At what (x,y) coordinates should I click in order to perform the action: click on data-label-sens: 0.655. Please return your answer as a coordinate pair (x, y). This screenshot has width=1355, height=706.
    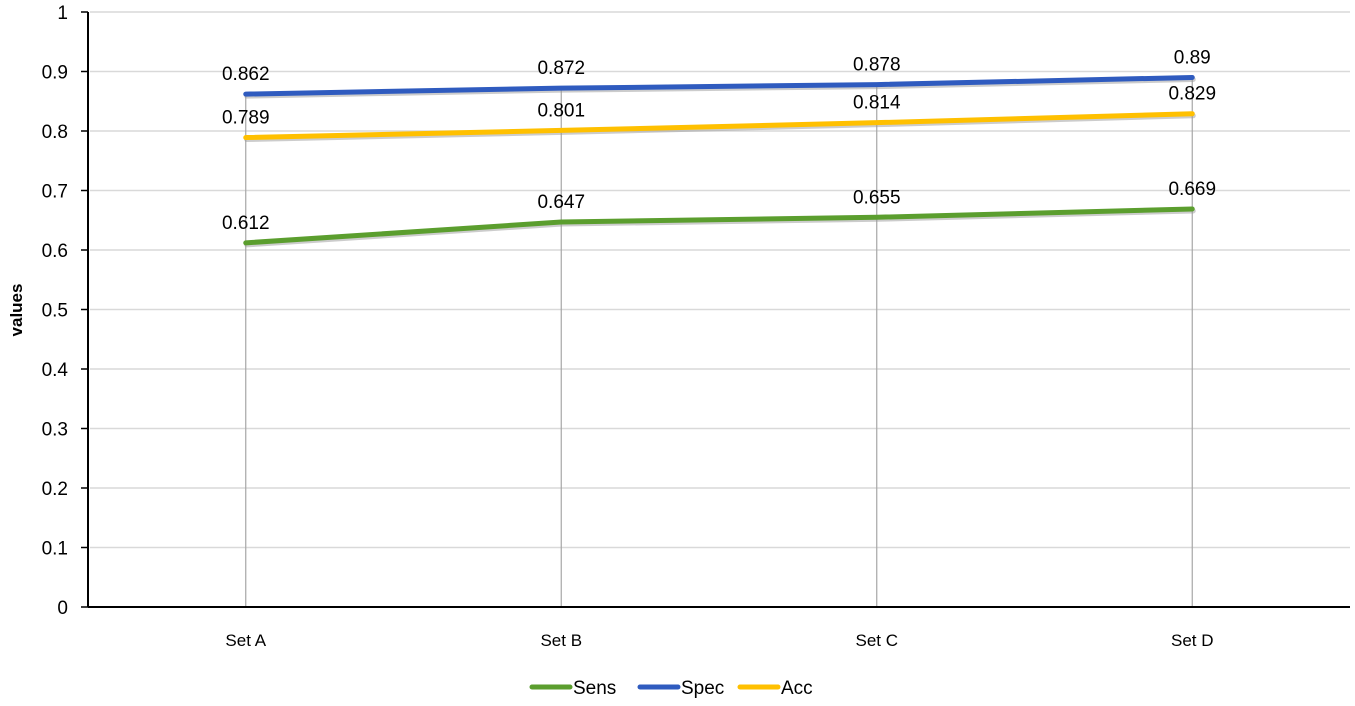
    Looking at the image, I should click on (877, 197).